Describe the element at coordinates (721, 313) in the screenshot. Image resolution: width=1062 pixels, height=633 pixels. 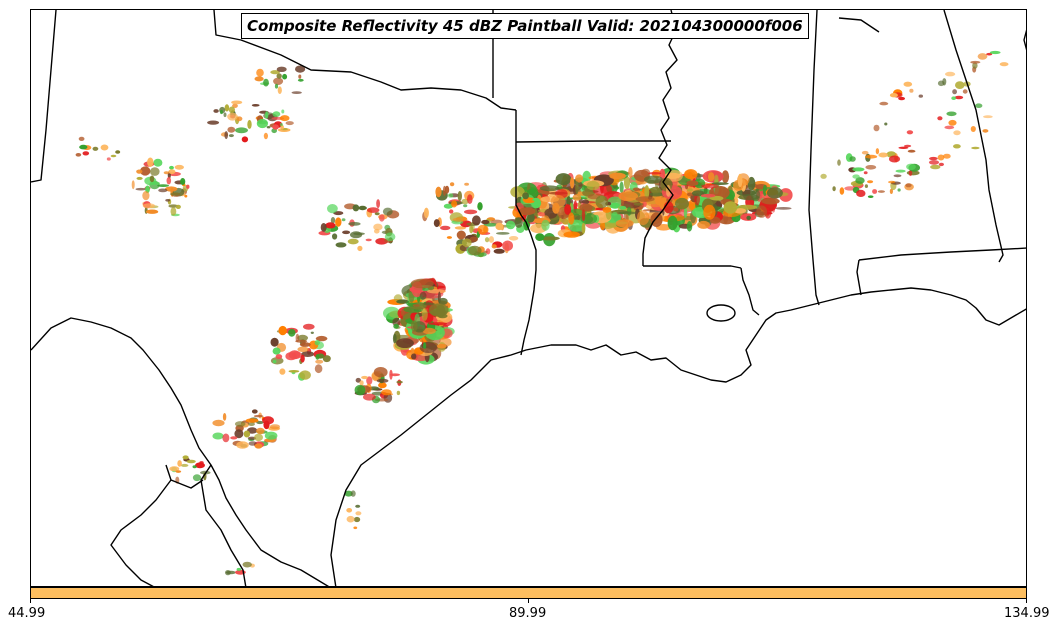
I see `lake-pontchartrain` at that location.